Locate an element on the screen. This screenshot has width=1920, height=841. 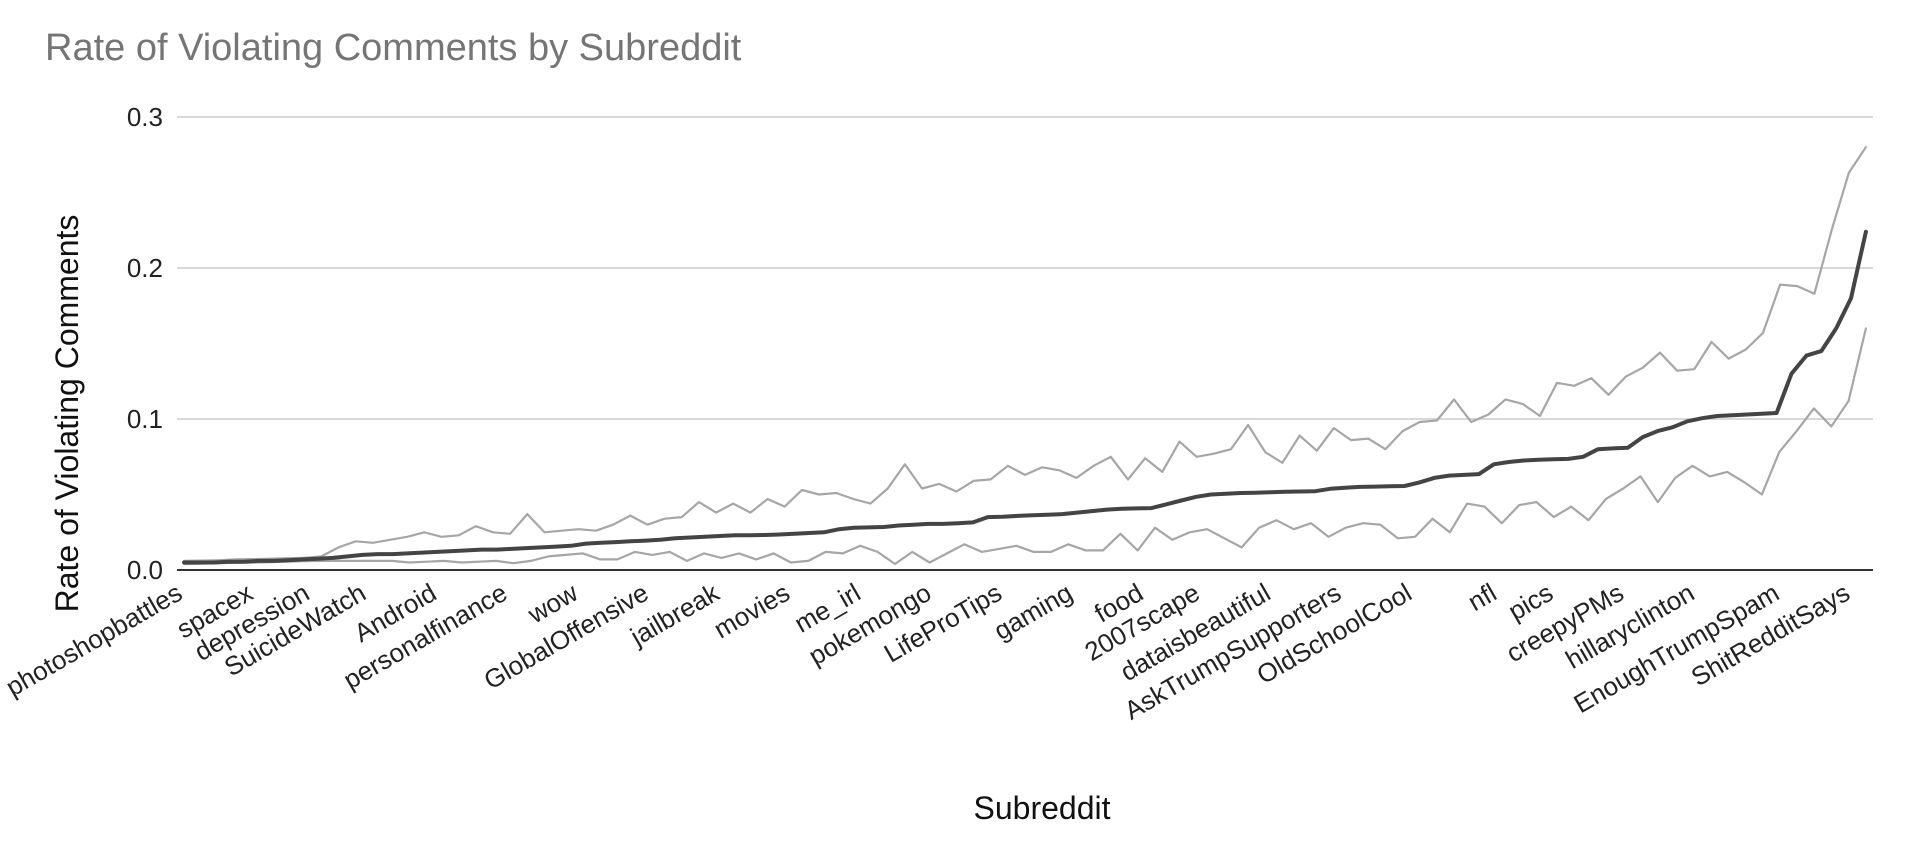
y-tick-label: 0.1 is located at coordinates (145, 419).